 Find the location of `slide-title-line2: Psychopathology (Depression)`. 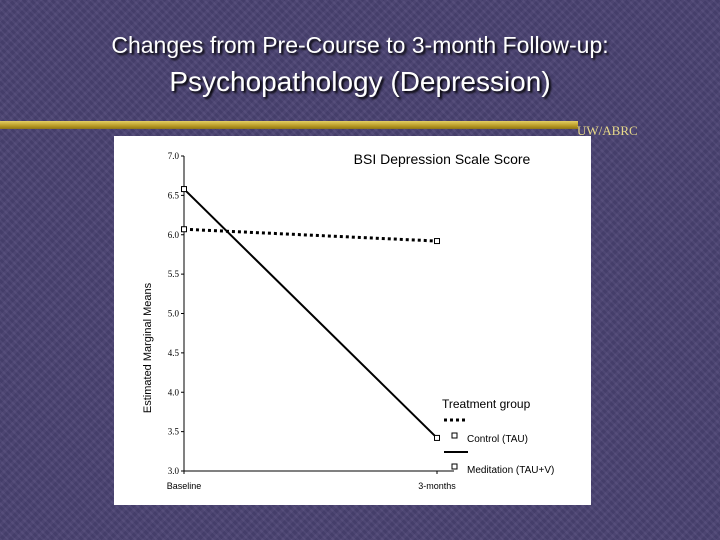

slide-title-line2: Psychopathology (Depression) is located at coordinates (360, 81).